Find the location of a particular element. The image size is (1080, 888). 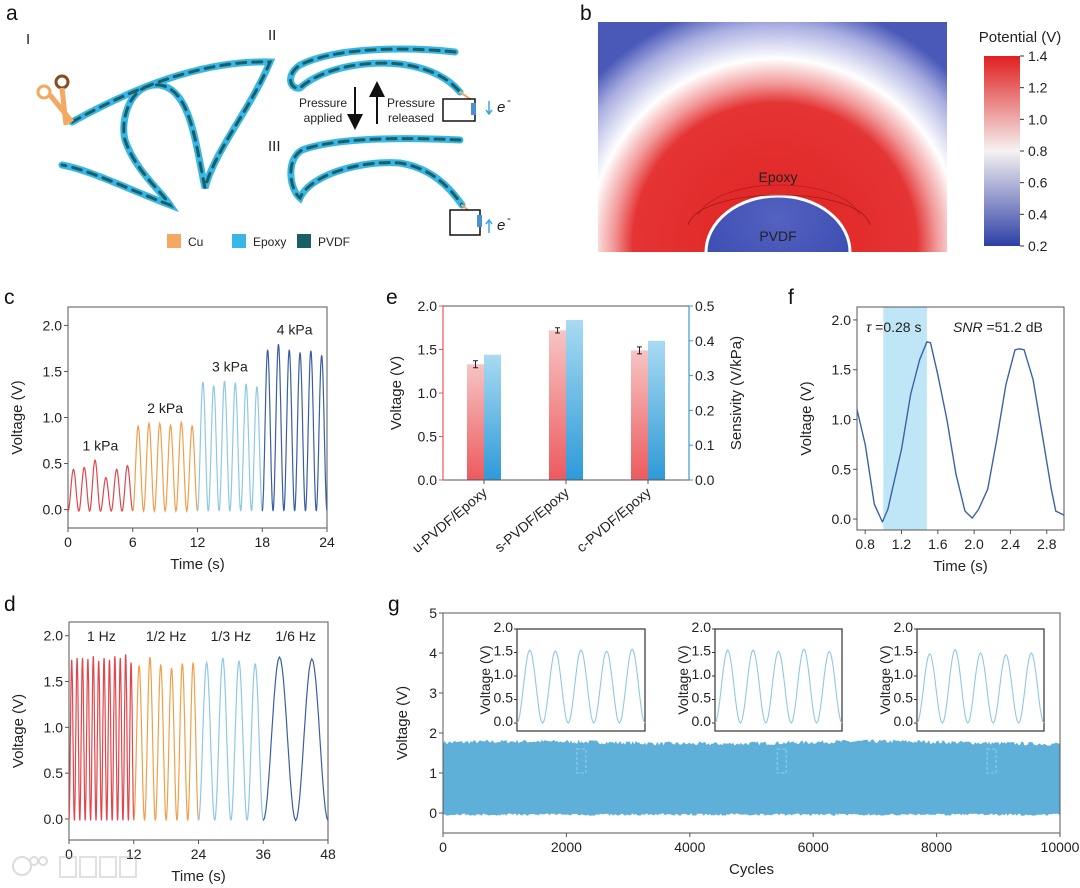

category-label: c-PVDF/Epoxy is located at coordinates (613, 519).